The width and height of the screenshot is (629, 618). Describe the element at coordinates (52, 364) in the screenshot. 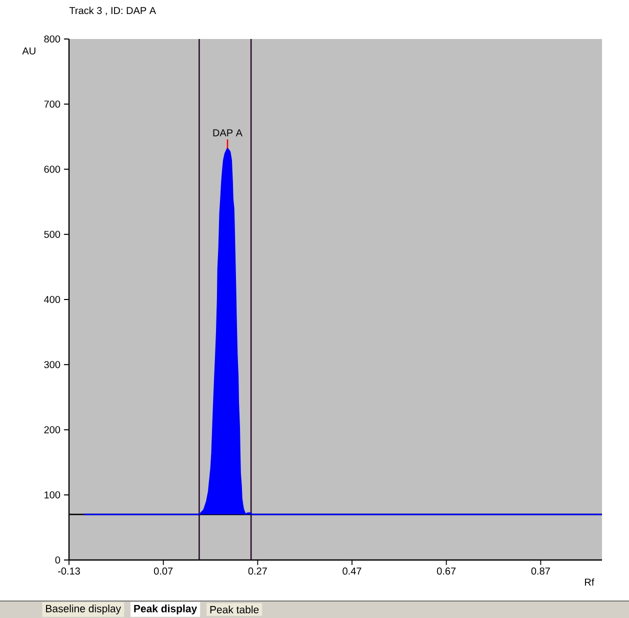

I see `y-tick-label: 300` at that location.